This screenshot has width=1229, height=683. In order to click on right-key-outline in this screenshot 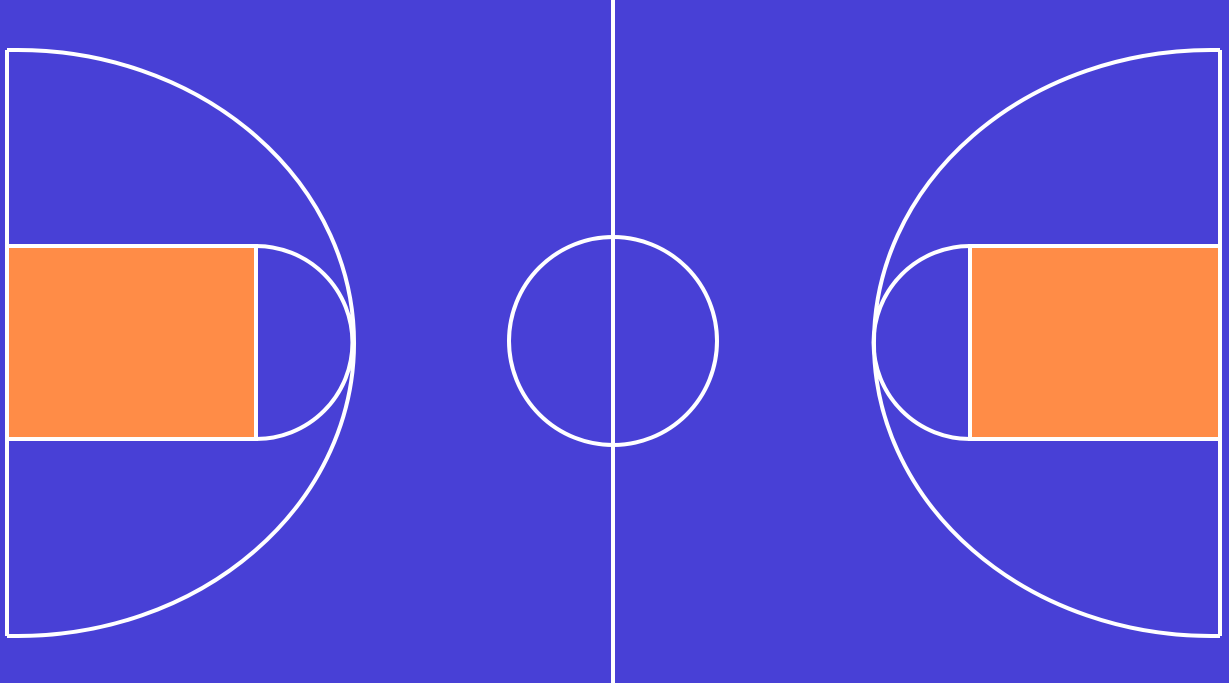, I will do `click(1095, 342)`.